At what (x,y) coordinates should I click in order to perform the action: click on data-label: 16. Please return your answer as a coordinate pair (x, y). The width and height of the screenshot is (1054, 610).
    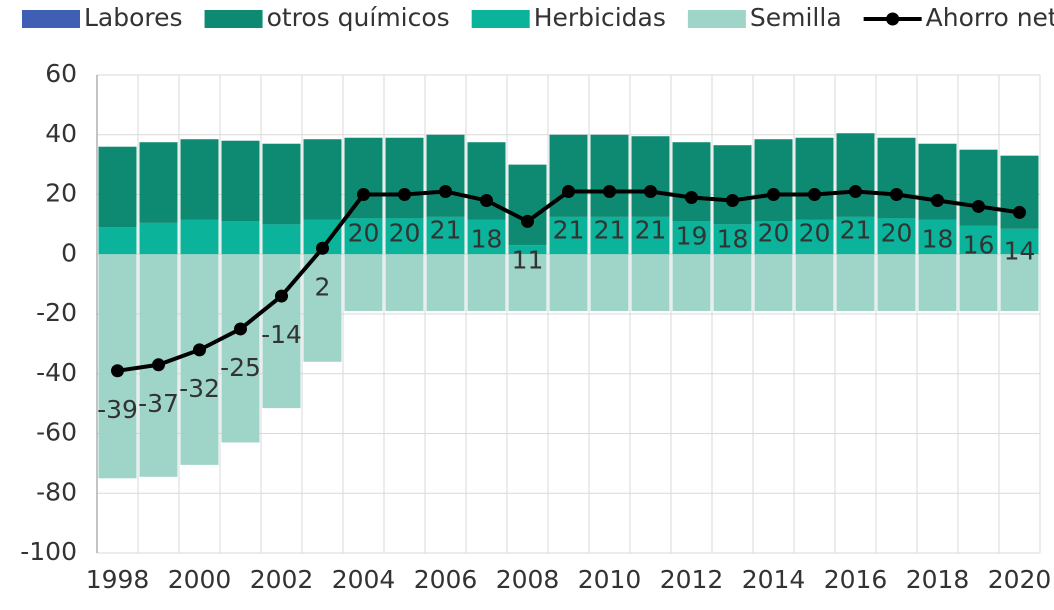
    Looking at the image, I should click on (979, 244).